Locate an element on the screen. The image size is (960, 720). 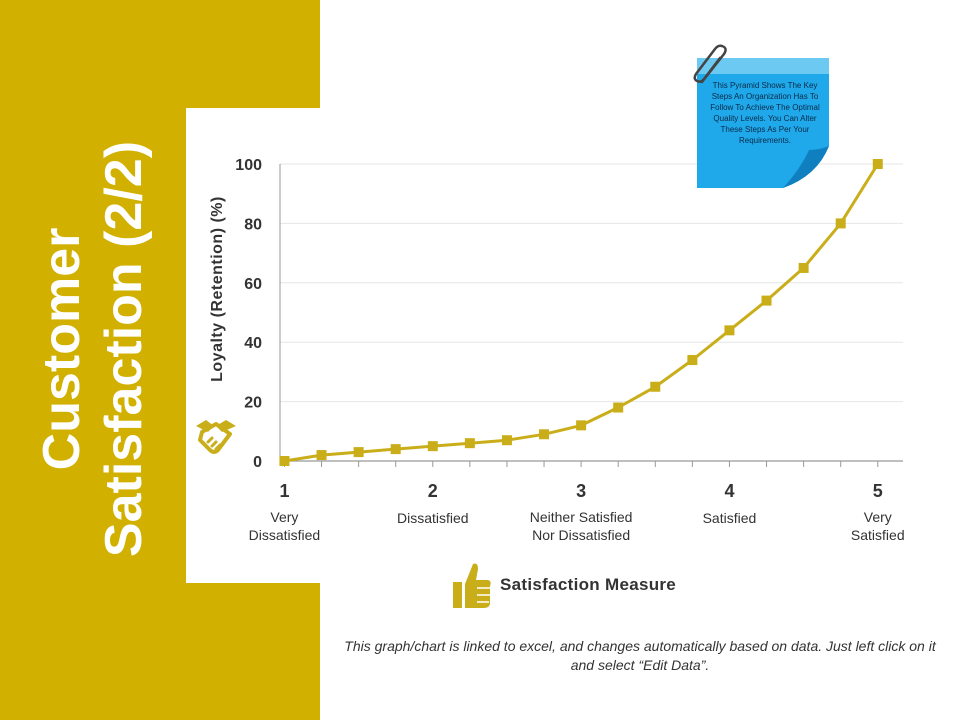
x-tick-label-3: 4 is located at coordinates (729, 491).